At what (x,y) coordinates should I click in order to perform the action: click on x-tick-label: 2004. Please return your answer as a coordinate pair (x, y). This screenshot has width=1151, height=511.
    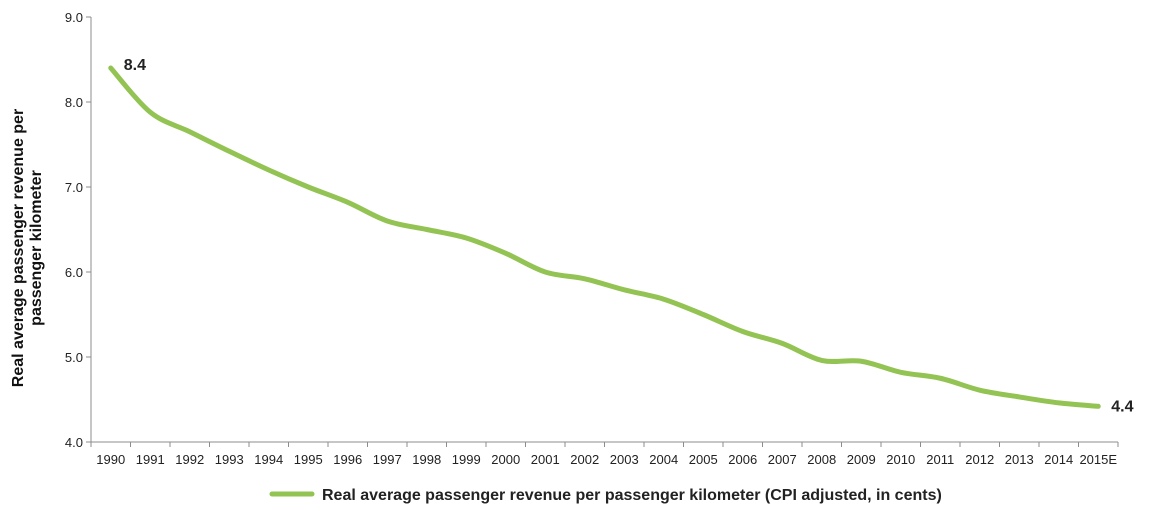
    Looking at the image, I should click on (663, 459).